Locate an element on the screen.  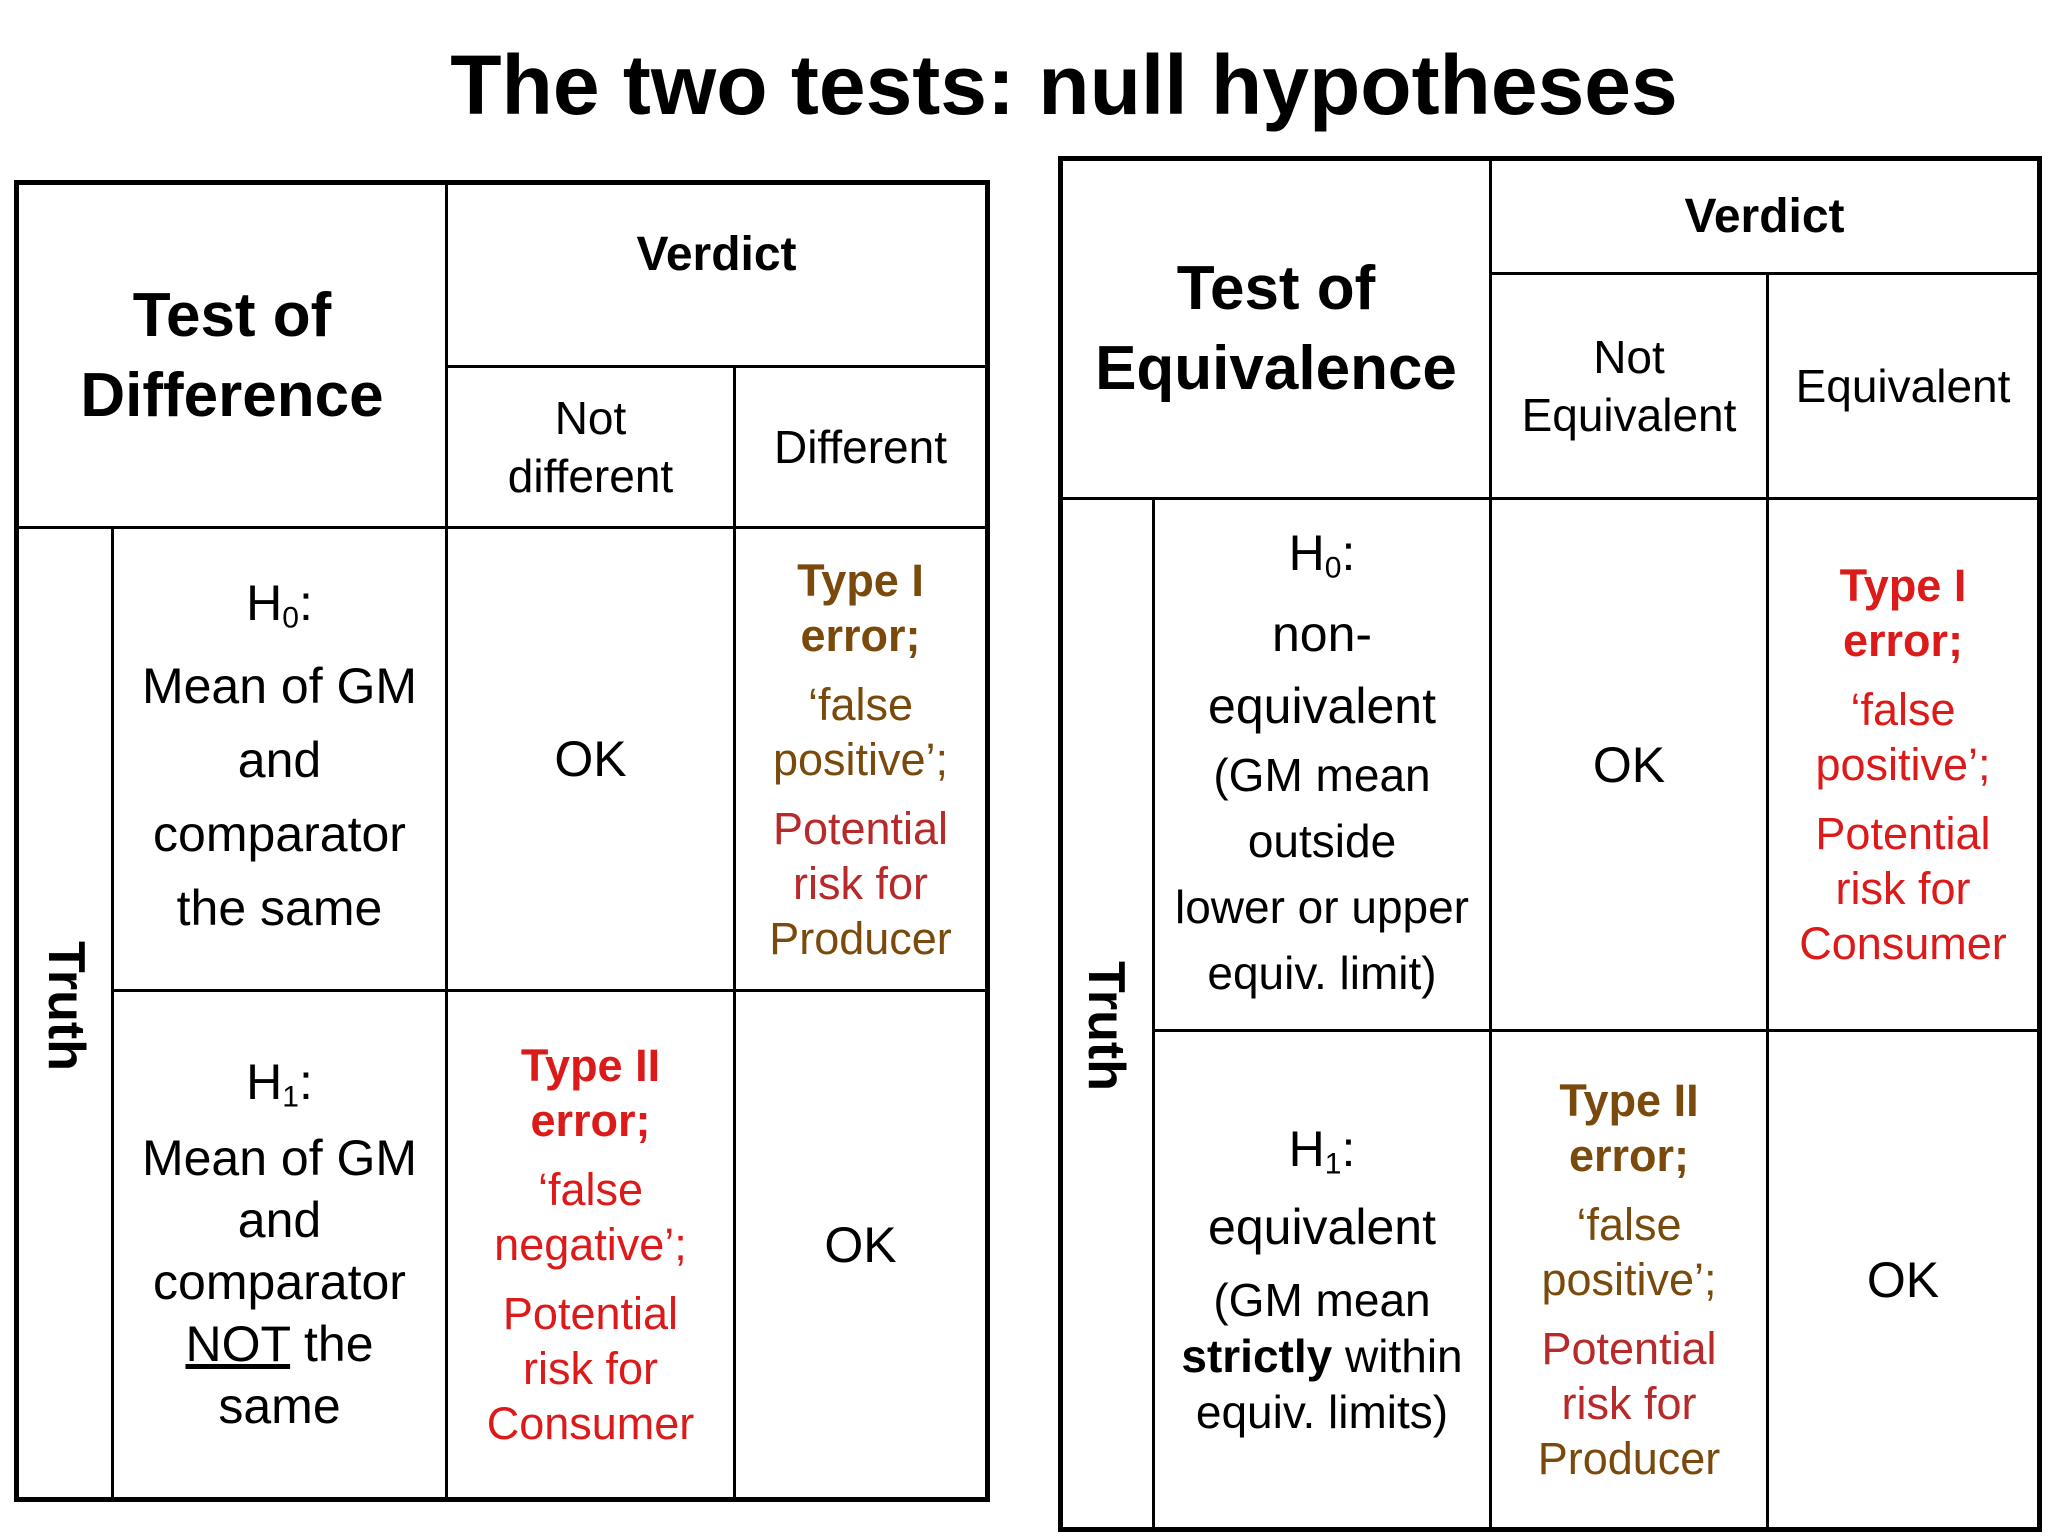
not-emphasis: NOT is located at coordinates (238, 1344).